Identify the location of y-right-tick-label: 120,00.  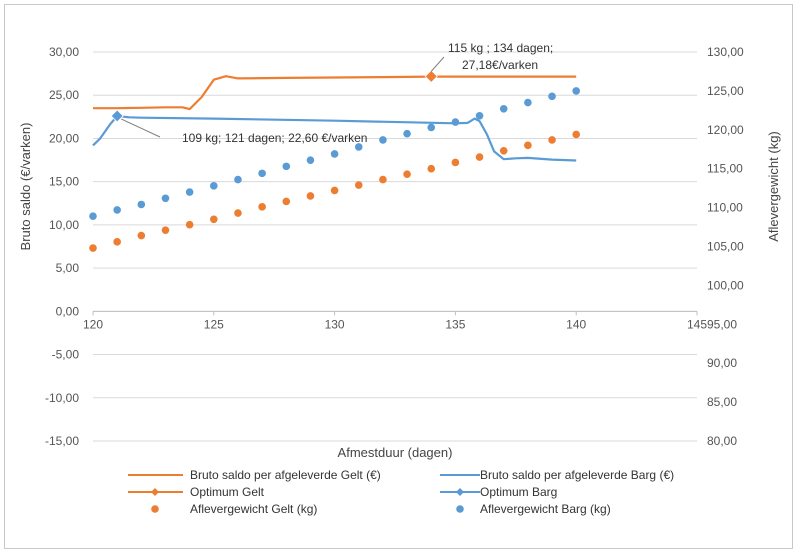
(725, 130).